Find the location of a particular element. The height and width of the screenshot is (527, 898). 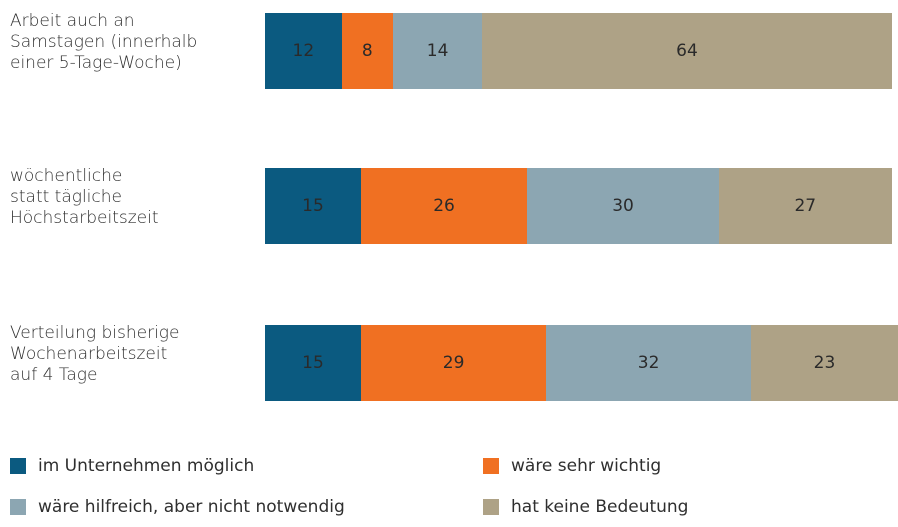

legend-label: hat keine Bedeutung is located at coordinates (600, 507).